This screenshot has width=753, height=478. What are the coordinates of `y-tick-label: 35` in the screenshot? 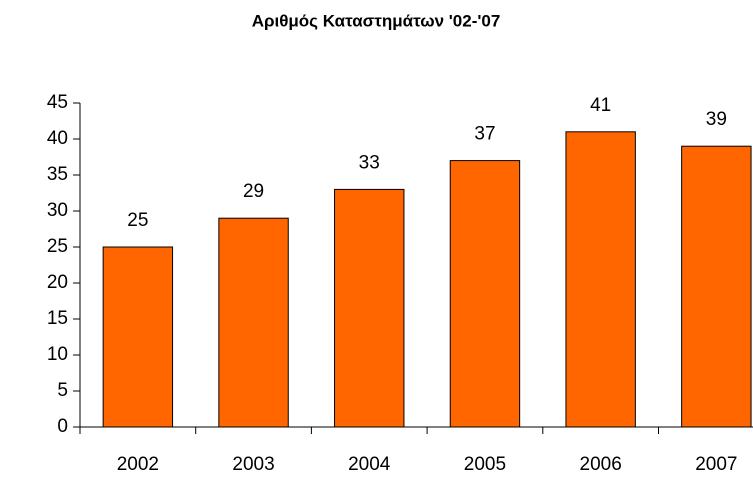 It's located at (57, 174).